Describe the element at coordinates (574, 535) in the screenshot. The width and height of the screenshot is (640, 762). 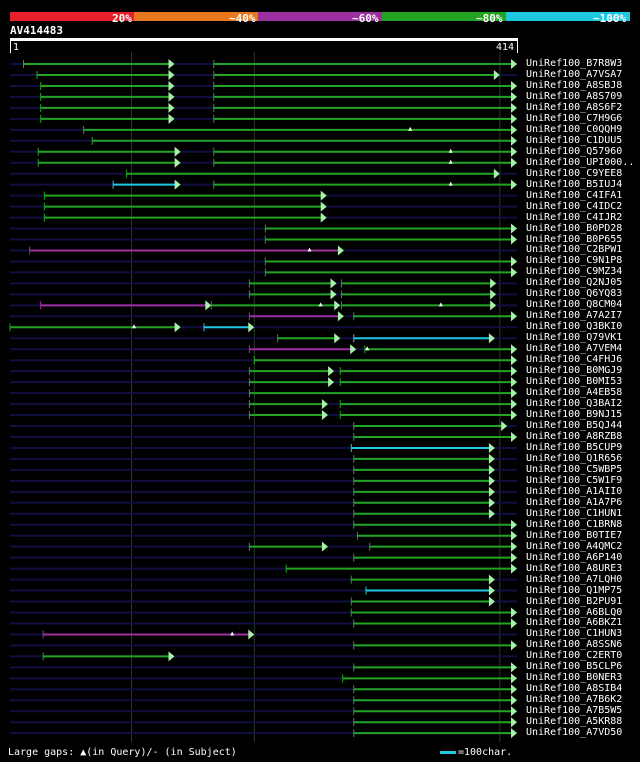
I see `hit-label: UniRef100_B0TIE7` at that location.